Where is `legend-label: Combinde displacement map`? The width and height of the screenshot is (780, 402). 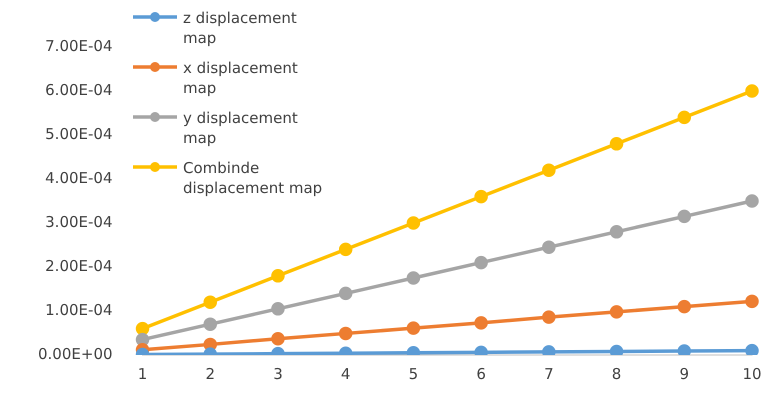
legend-label: Combinde displacement map is located at coordinates (253, 178).